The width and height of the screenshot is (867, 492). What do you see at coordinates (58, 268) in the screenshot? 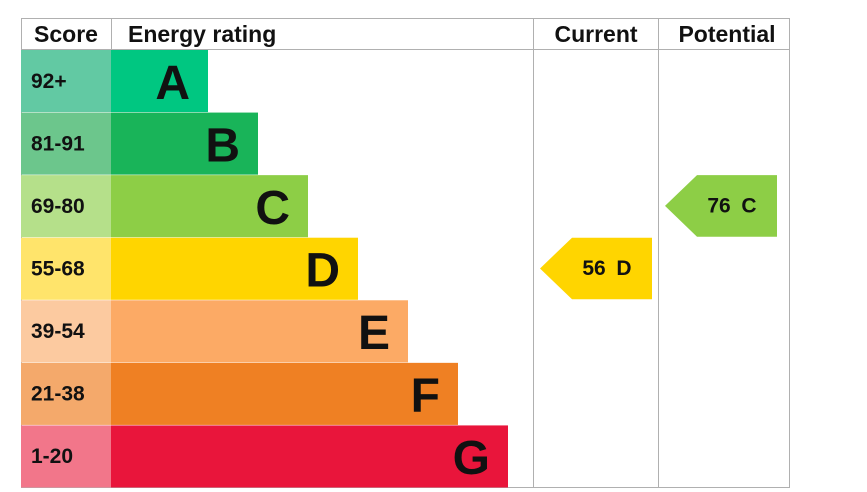
I see `score-range: 55-68` at bounding box center [58, 268].